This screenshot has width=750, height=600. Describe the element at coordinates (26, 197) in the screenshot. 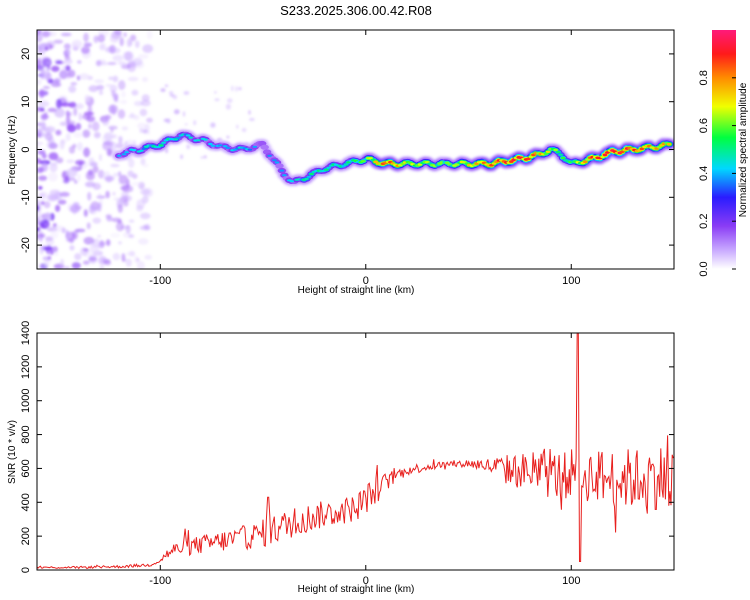

I see `spectrogram-y-tick-label: -10` at that location.